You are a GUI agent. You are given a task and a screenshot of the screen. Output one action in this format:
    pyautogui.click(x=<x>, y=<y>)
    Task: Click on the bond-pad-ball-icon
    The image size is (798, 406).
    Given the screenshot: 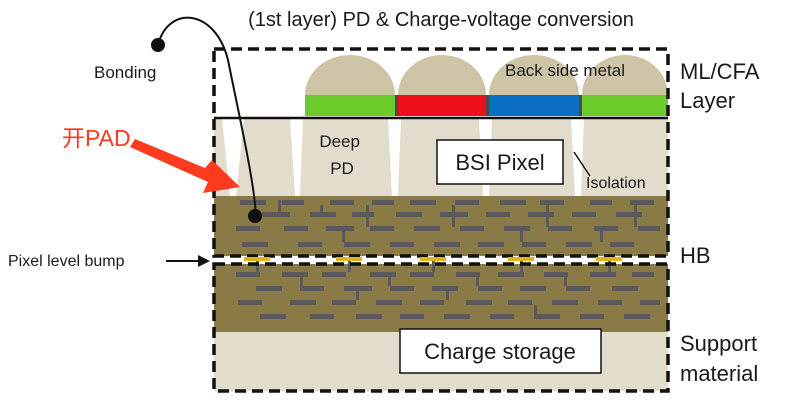 What is the action you would take?
    pyautogui.click(x=255, y=216)
    